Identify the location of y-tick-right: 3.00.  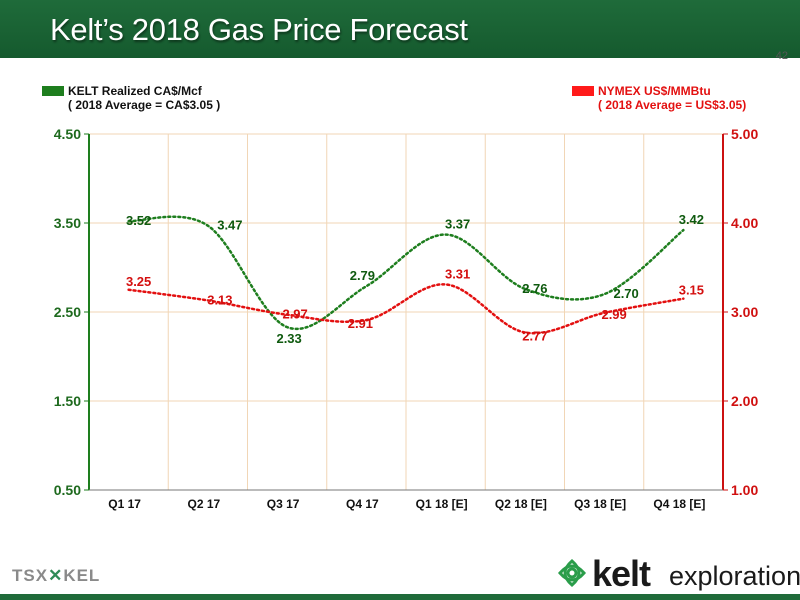
(744, 312).